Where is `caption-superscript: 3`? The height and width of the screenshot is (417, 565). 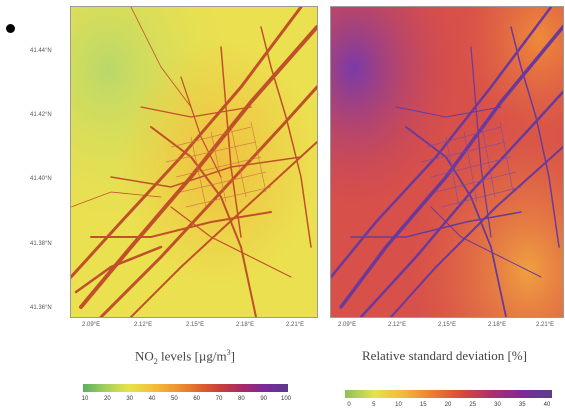 caption-superscript: 3 is located at coordinates (228, 352).